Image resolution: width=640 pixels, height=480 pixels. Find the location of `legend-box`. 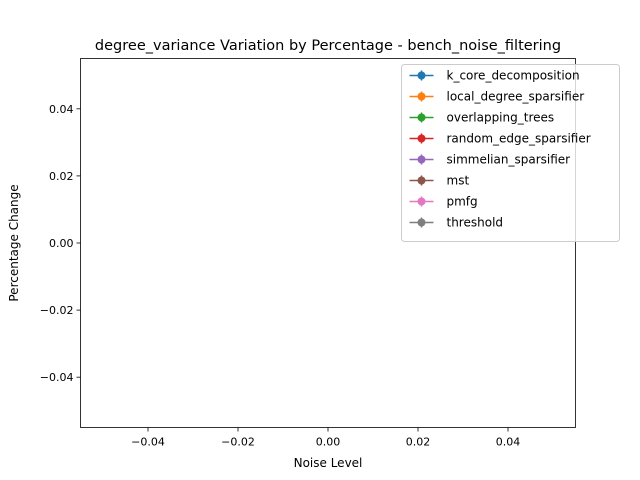

legend-box is located at coordinates (510, 153).